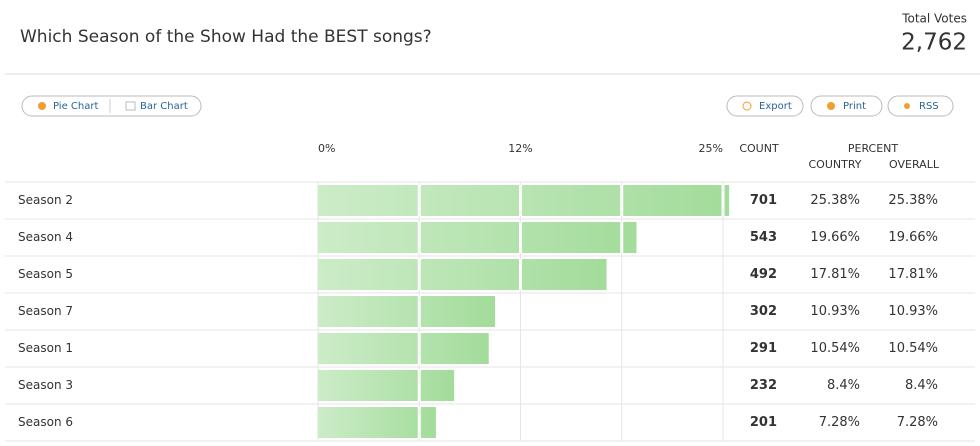  What do you see at coordinates (913, 348) in the screenshot?
I see `overall-percent: 10.54%` at bounding box center [913, 348].